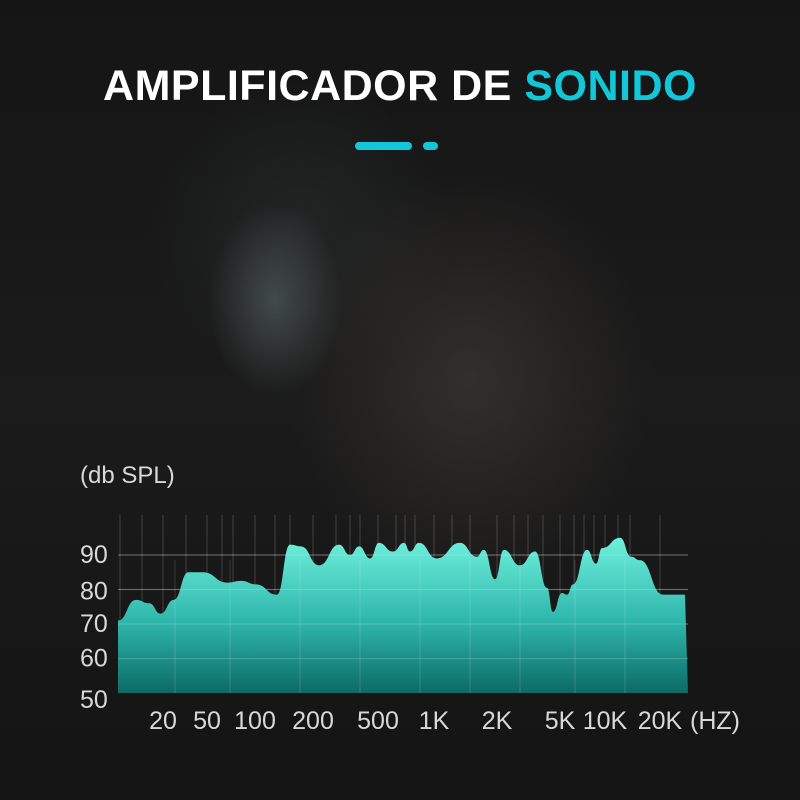 Image resolution: width=800 pixels, height=800 pixels. Describe the element at coordinates (383, 146) in the screenshot. I see `decorative-dash` at that location.